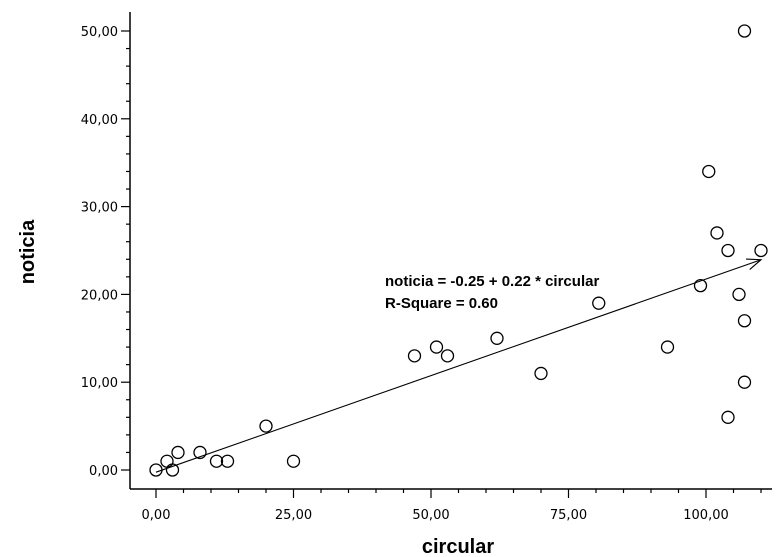 The height and width of the screenshot is (557, 776). What do you see at coordinates (156, 515) in the screenshot?
I see `x-tick-label: 0,00` at bounding box center [156, 515].